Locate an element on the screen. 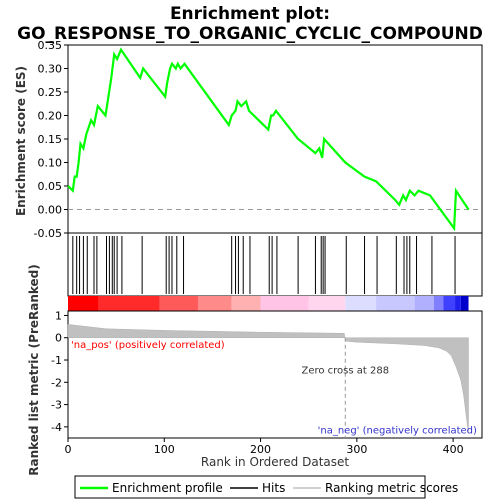  es-y-tick-label: -0.05 is located at coordinates (48, 233).